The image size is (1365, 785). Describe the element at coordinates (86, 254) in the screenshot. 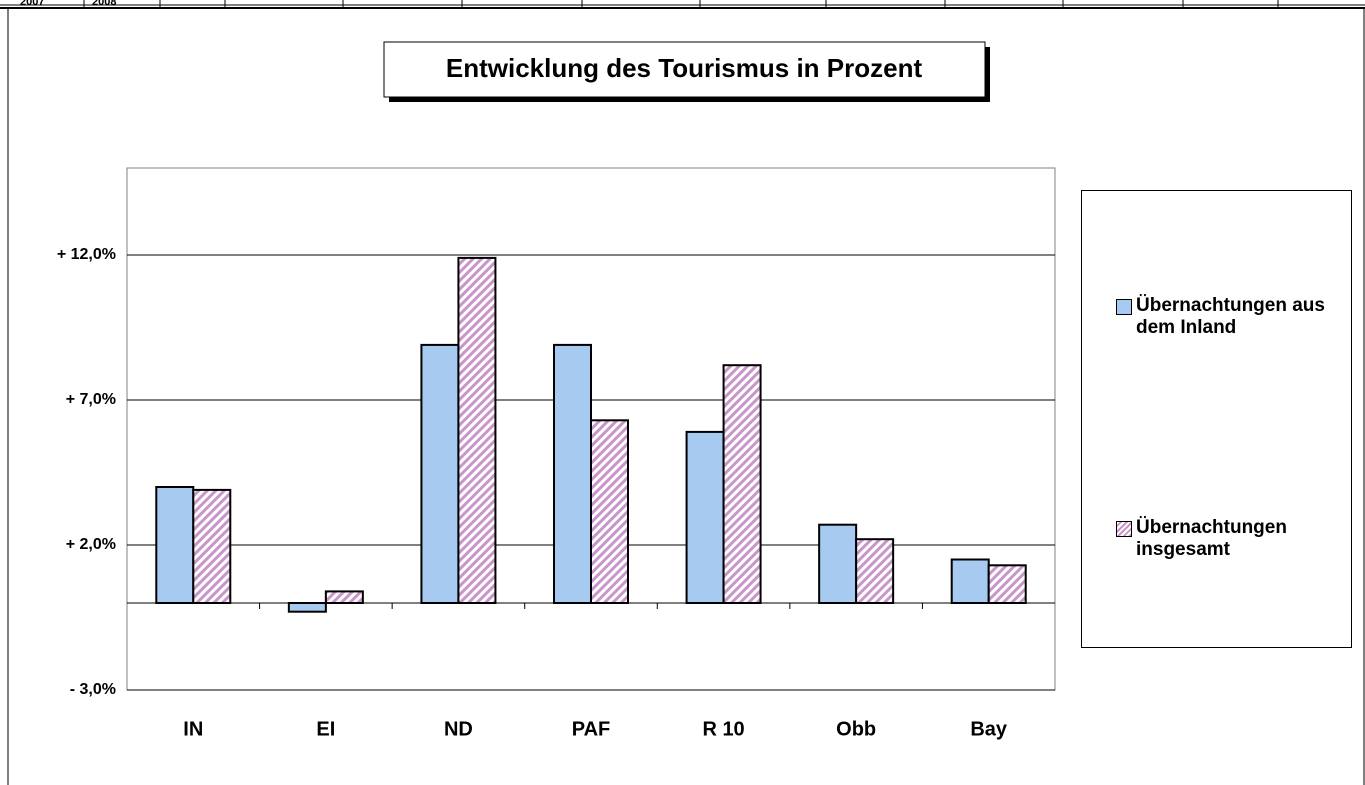

I see `y-tick-label: + 12,0%` at that location.